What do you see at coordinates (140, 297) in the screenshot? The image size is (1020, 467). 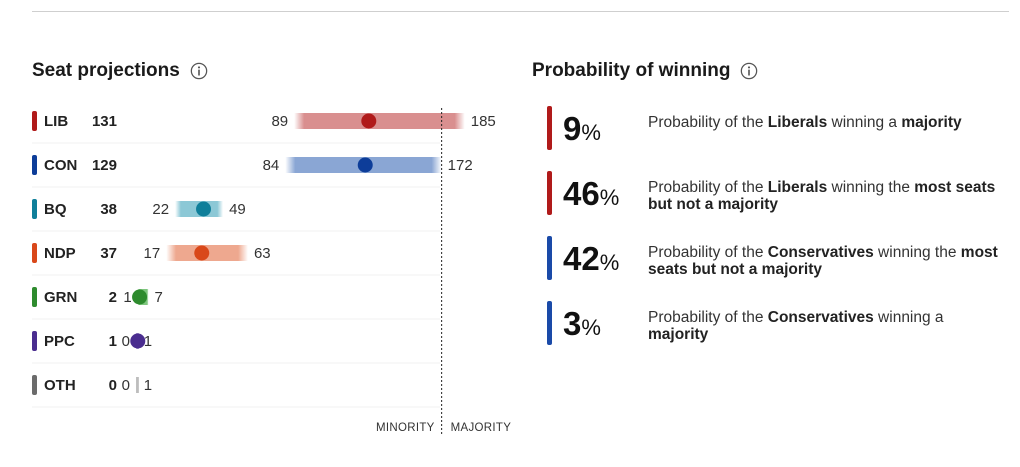 I see `seat-point-grn` at bounding box center [140, 297].